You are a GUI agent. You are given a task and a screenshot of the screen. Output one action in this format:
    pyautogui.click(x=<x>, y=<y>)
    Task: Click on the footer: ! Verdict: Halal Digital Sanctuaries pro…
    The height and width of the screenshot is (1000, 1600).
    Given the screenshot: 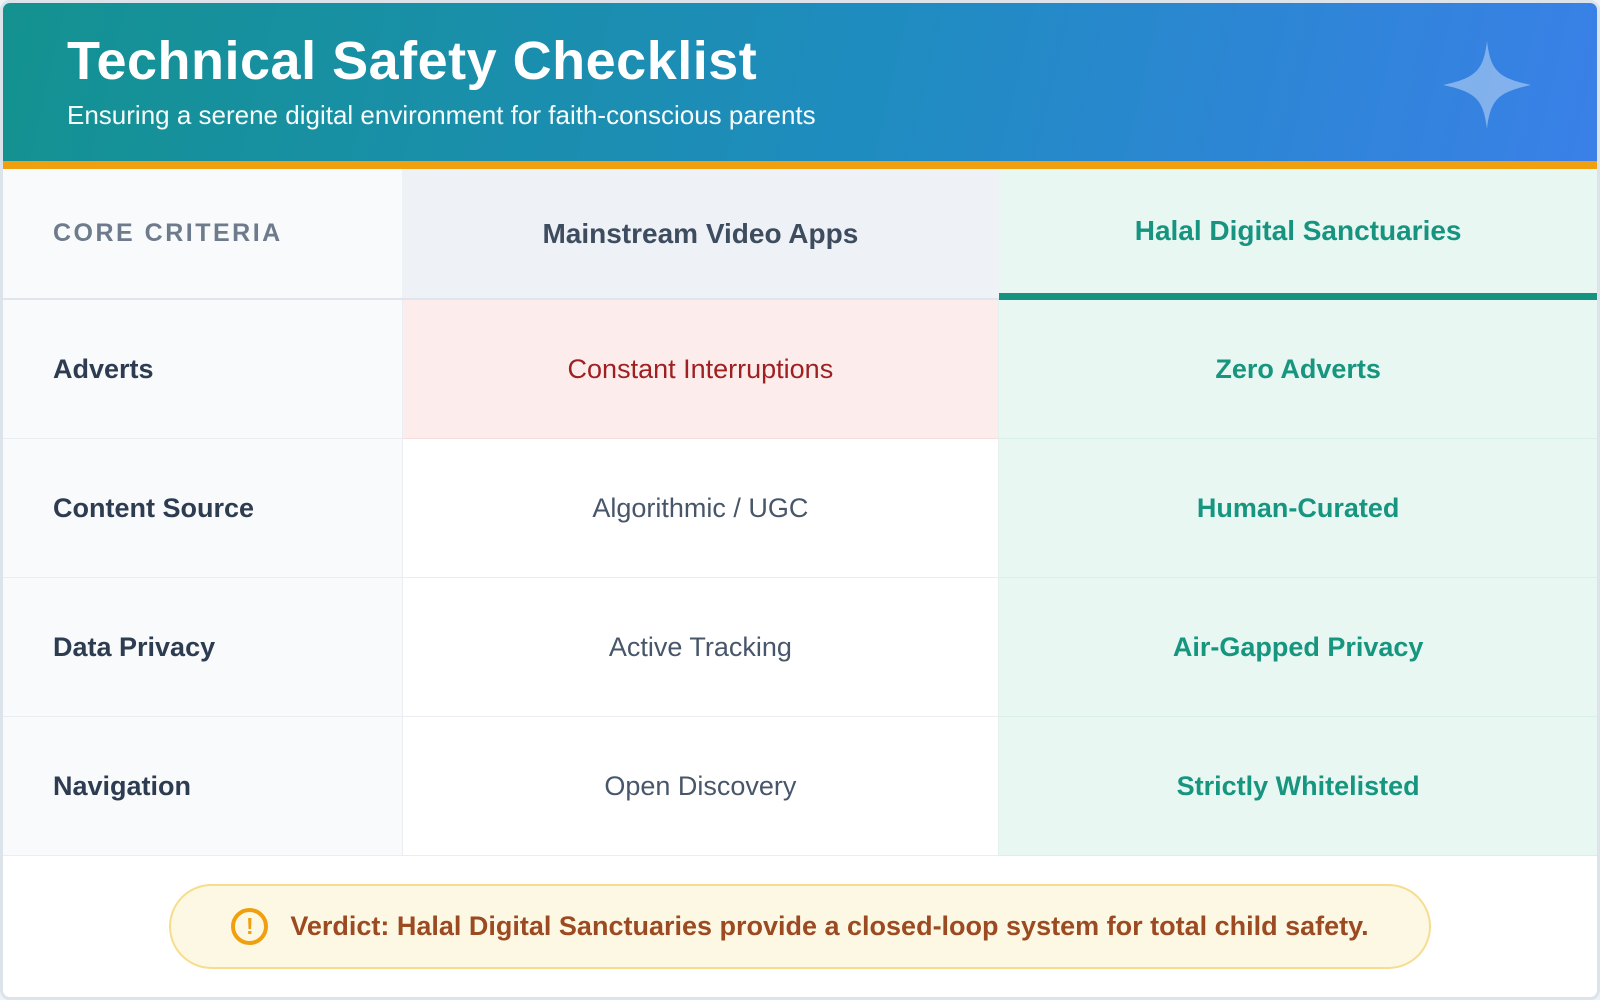 What is the action you would take?
    pyautogui.click(x=800, y=926)
    